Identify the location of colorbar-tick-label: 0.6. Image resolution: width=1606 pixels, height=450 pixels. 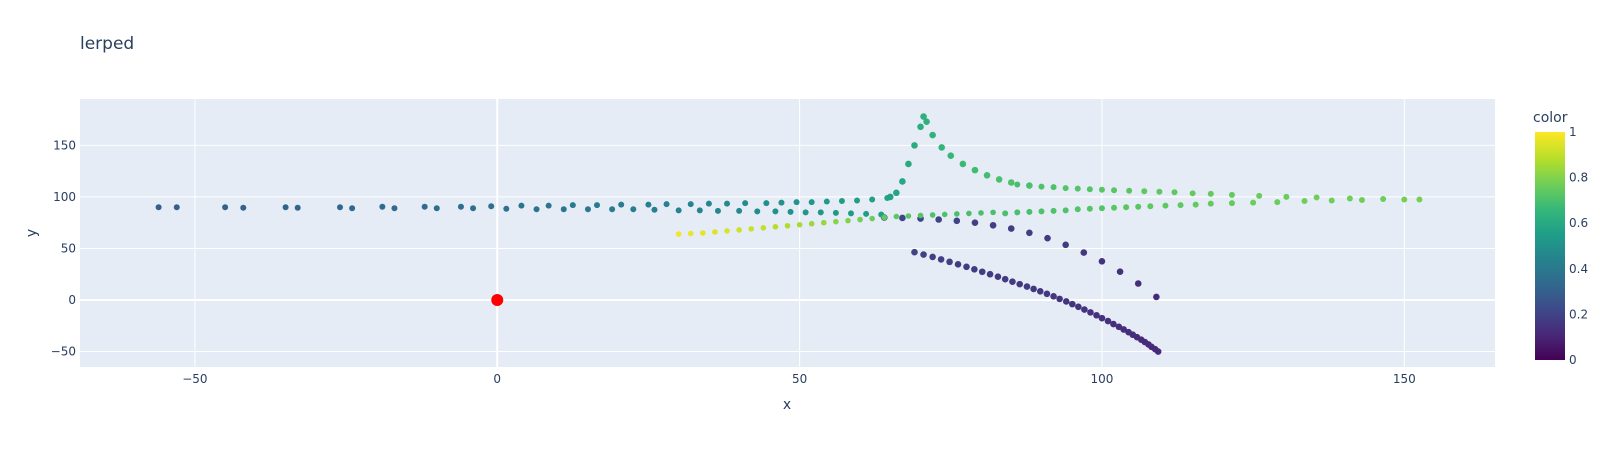
(1578, 223).